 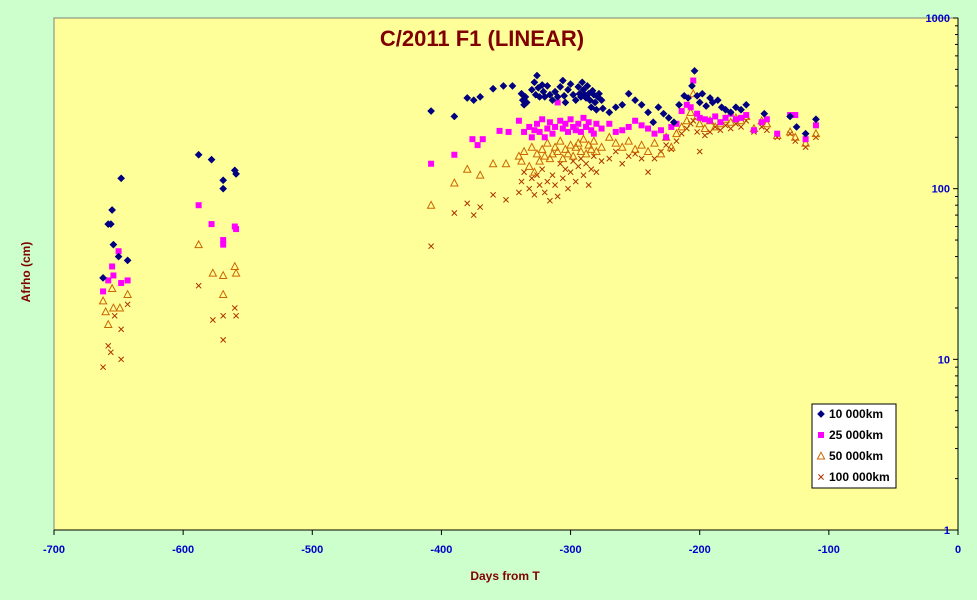 What do you see at coordinates (821, 455) in the screenshot?
I see `legend-marker` at bounding box center [821, 455].